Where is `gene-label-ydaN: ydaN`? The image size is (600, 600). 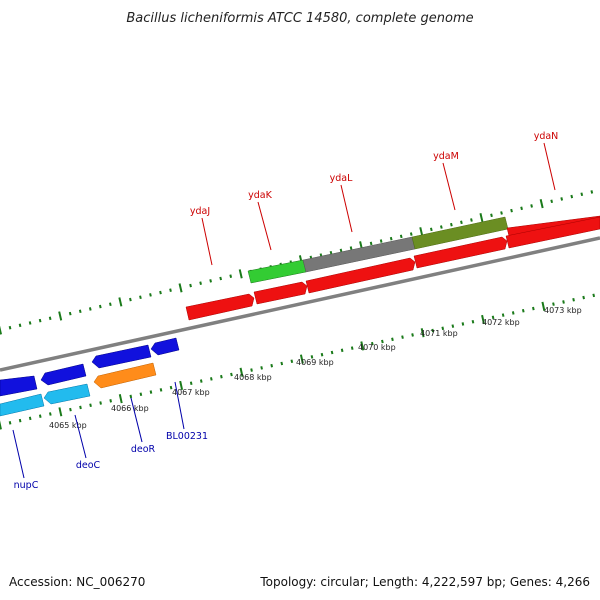 gene-label-ydaN: ydaN is located at coordinates (546, 136).